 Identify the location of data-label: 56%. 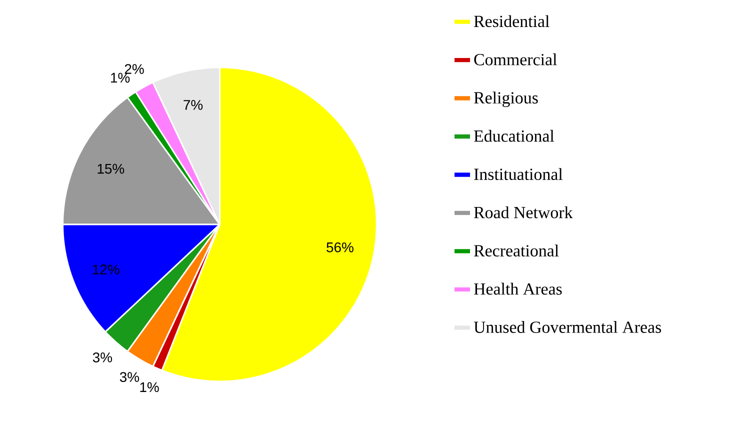
(340, 247).